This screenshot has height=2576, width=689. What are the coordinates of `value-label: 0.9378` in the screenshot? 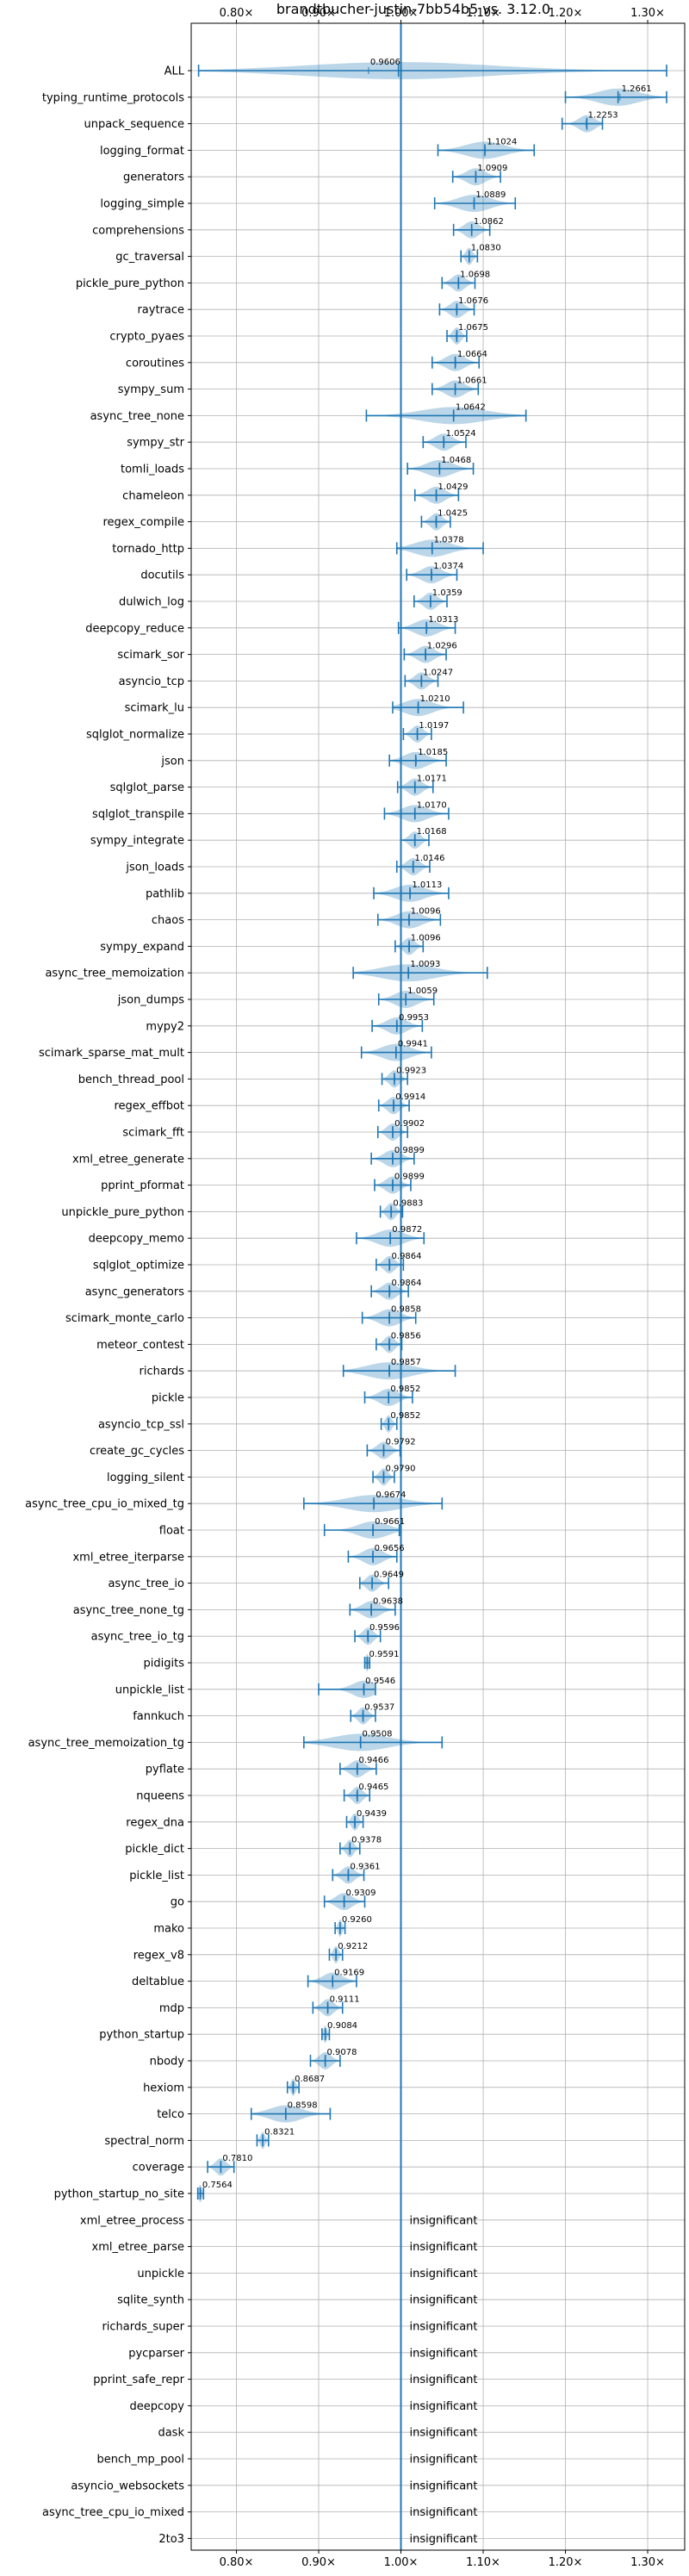 It's located at (366, 1841).